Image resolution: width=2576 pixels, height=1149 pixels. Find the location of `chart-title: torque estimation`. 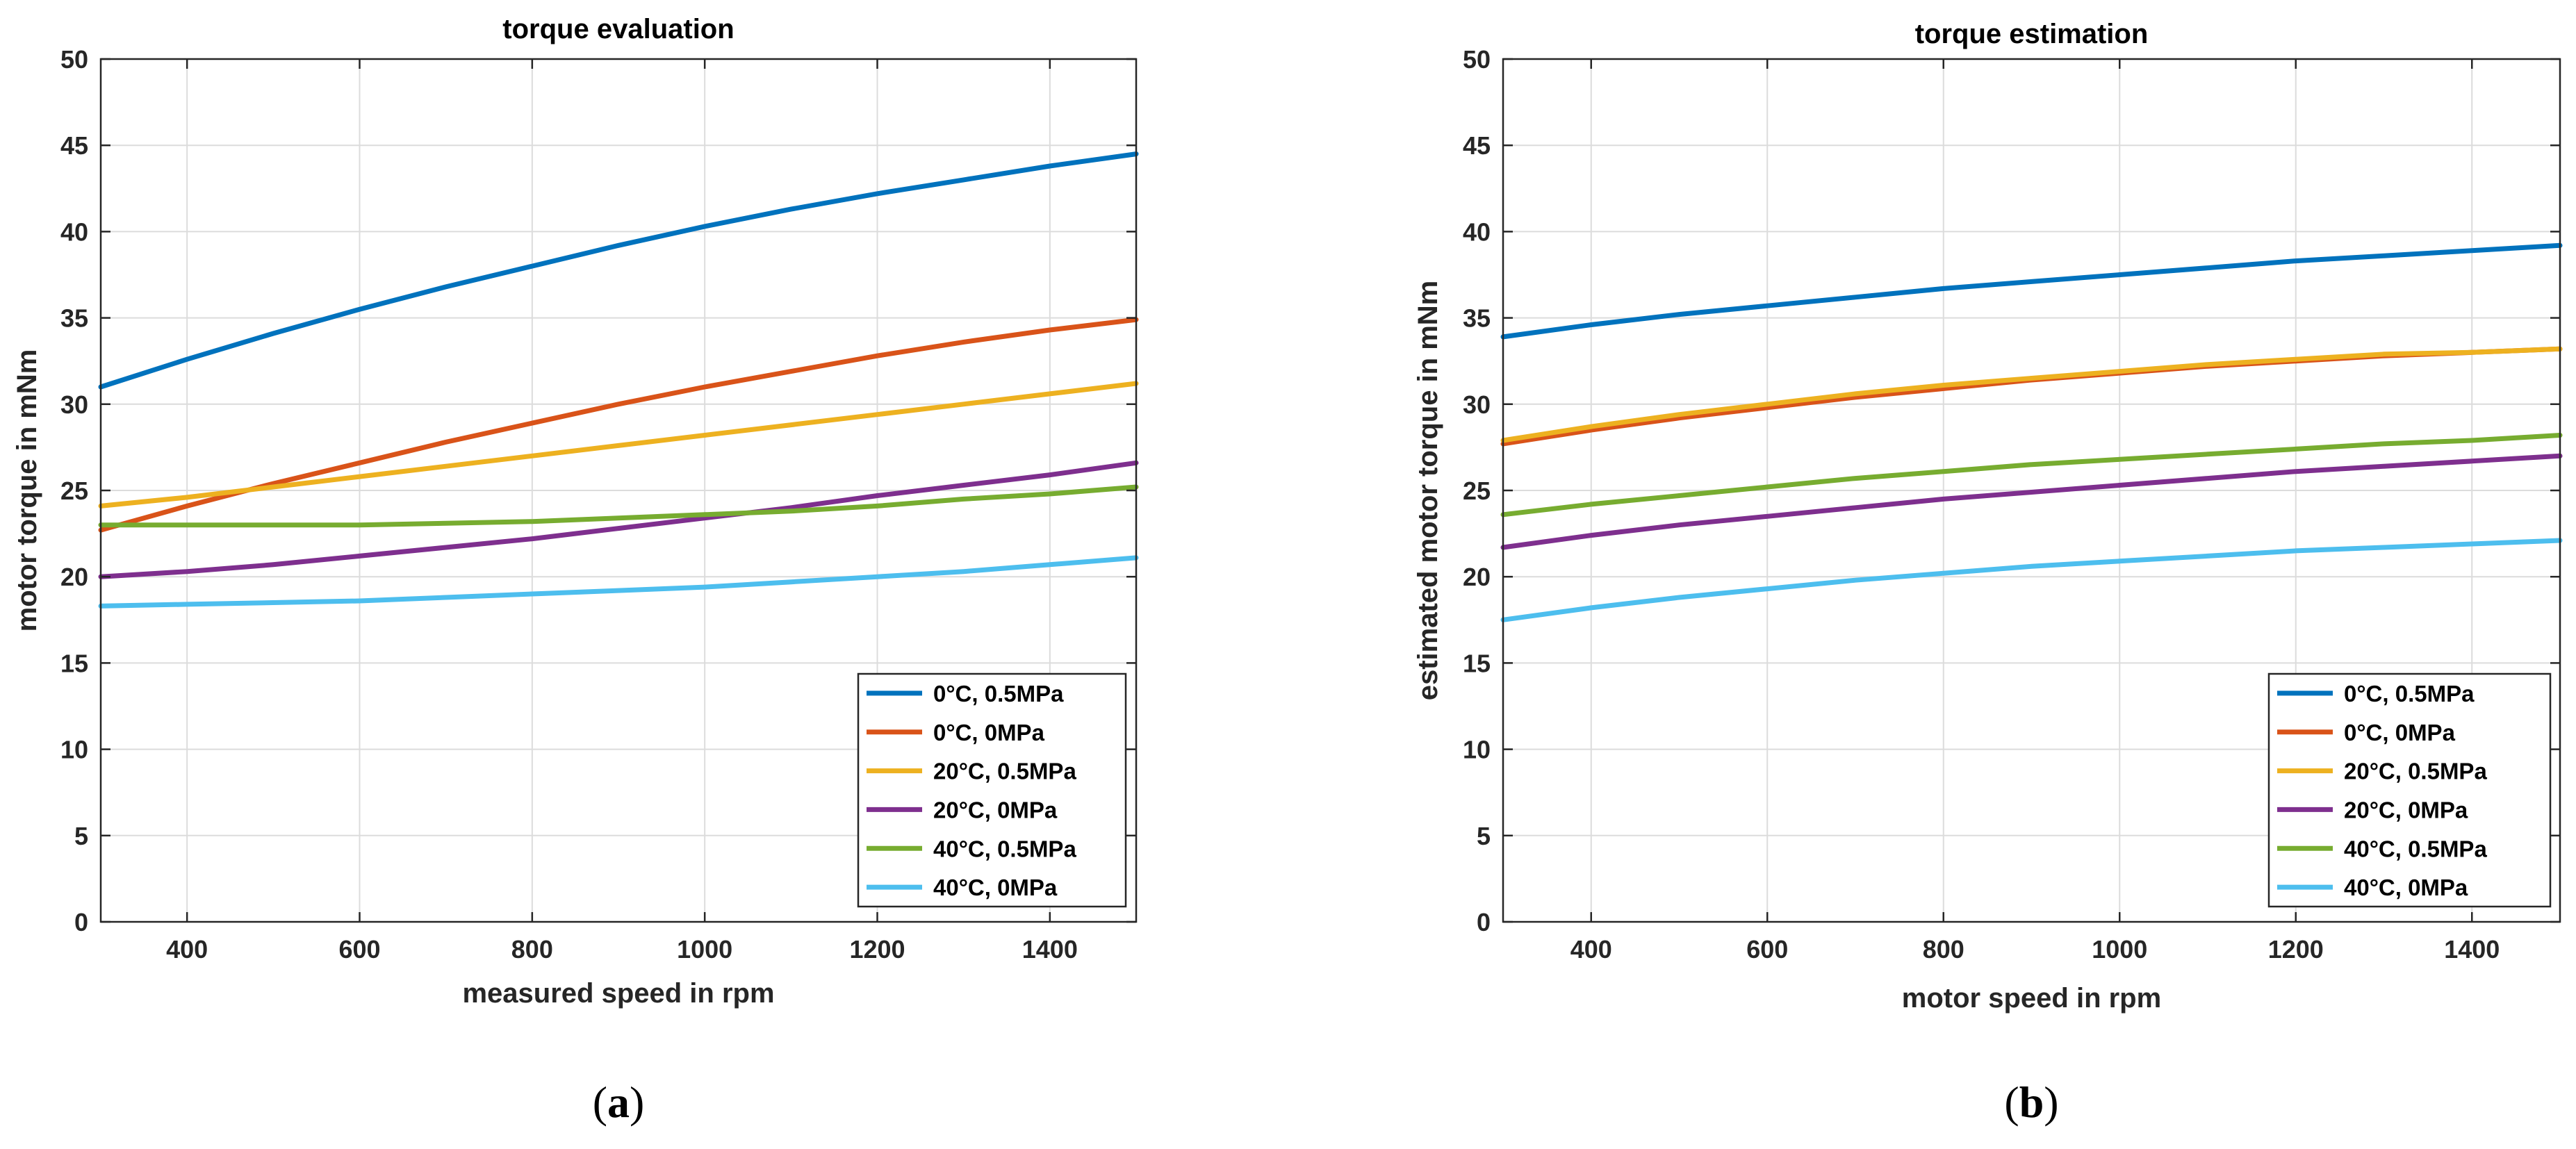

chart-title: torque estimation is located at coordinates (2032, 34).